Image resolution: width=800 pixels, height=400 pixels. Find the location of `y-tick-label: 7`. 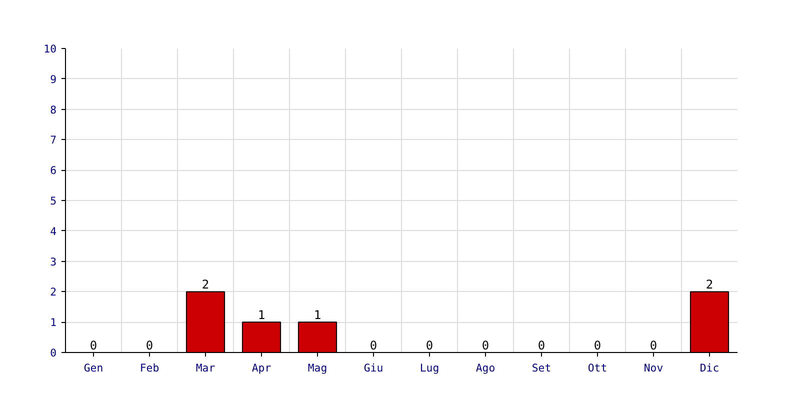

y-tick-label: 7 is located at coordinates (53, 140).